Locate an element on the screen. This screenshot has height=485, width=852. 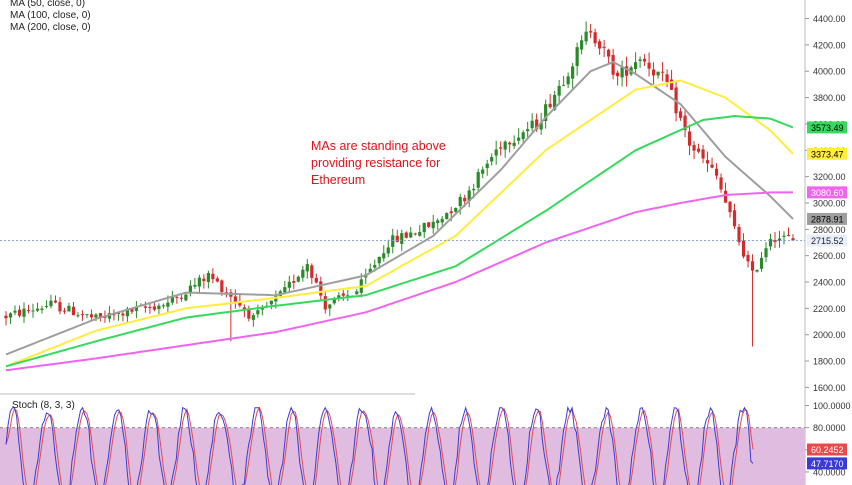
ma-purple-value-badge-bg is located at coordinates (827, 192).